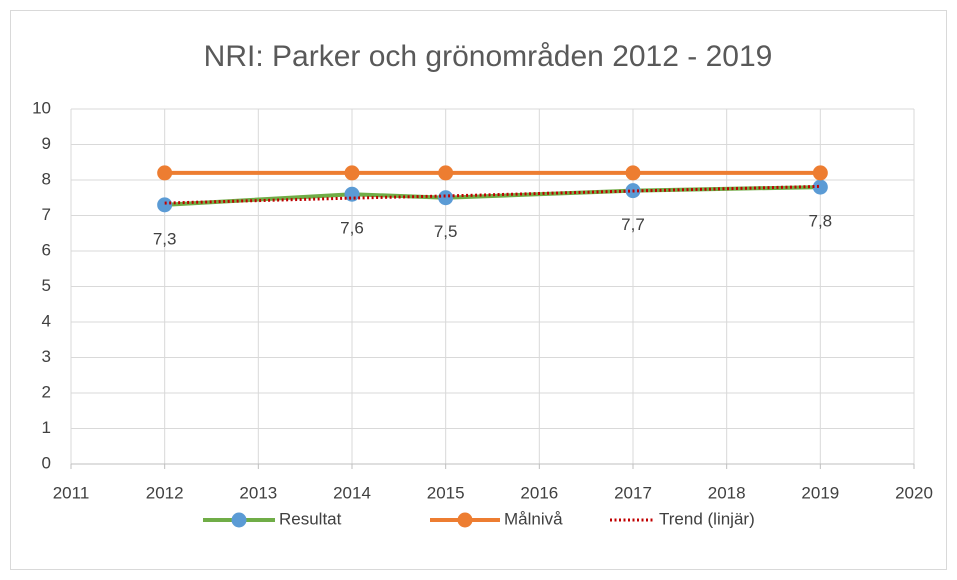  I want to click on y-tick-label: 9, so click(46, 143).